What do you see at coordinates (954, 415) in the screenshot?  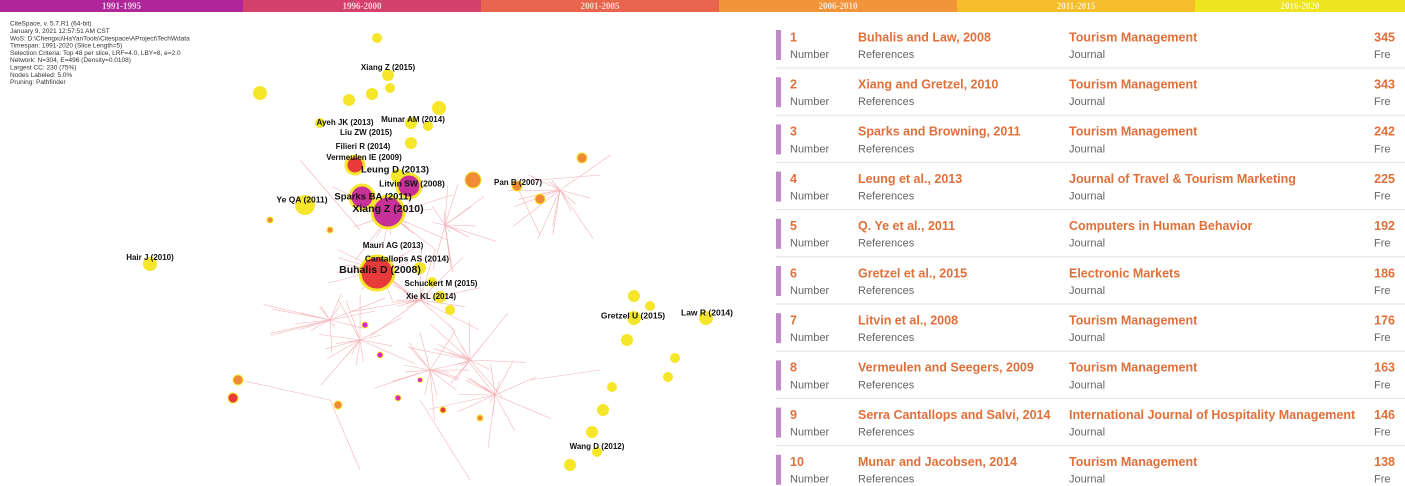 I see `title: Serra Cantallops and Salvi, 2014` at bounding box center [954, 415].